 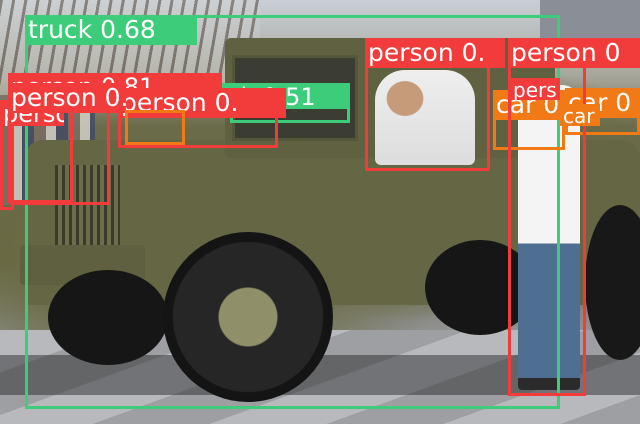 I want to click on detection-label-person: pers, so click(x=535, y=89).